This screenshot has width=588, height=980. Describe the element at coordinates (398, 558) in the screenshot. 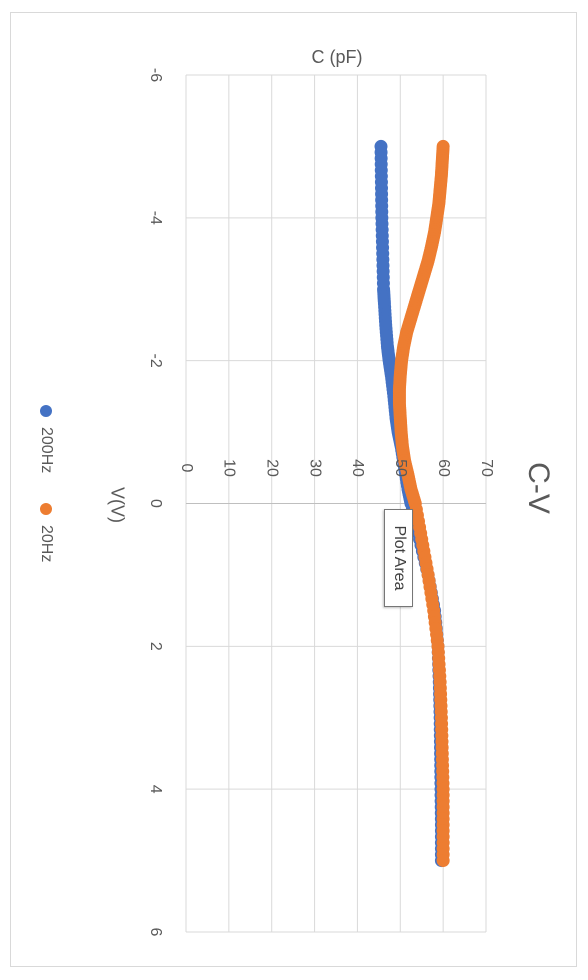

I see `plot-area-tooltip: Plot Area` at that location.